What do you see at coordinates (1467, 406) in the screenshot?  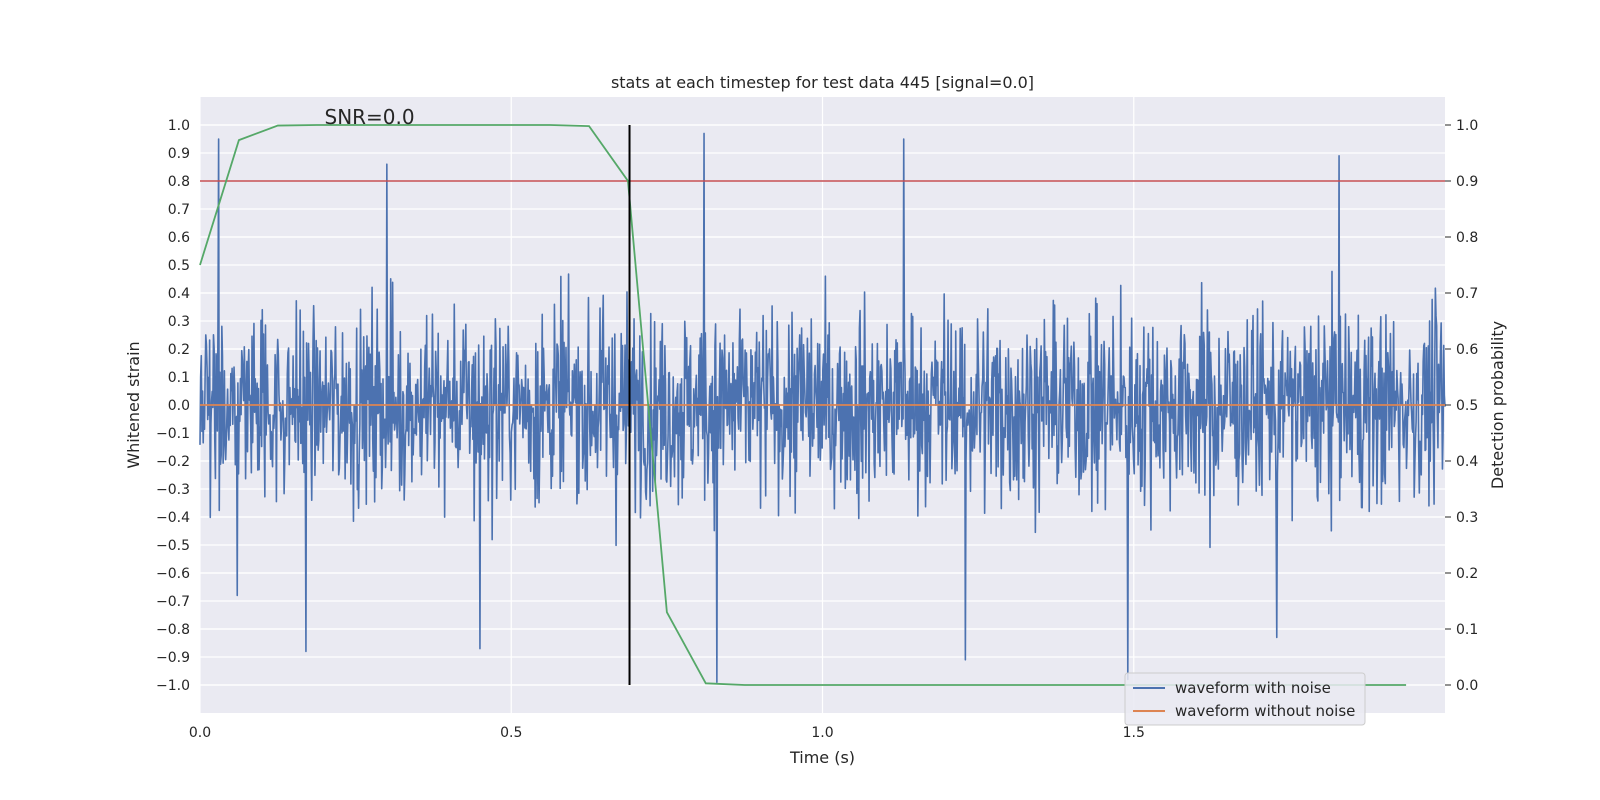 I see `y2-tick-label: 0.5` at bounding box center [1467, 406].